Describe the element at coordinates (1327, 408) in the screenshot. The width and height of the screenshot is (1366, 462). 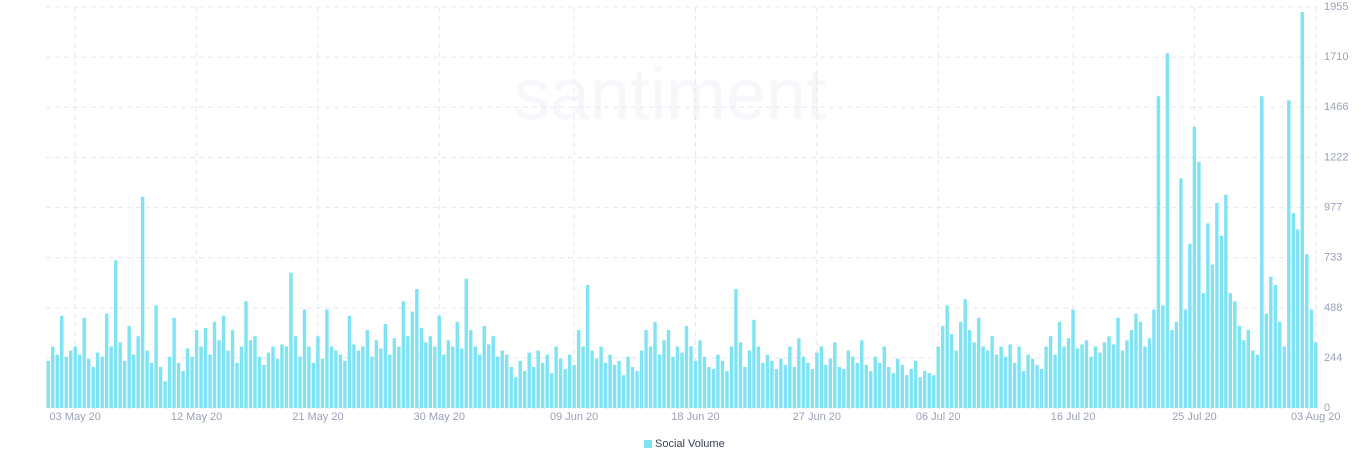
I see `y-tick-label: 0` at that location.